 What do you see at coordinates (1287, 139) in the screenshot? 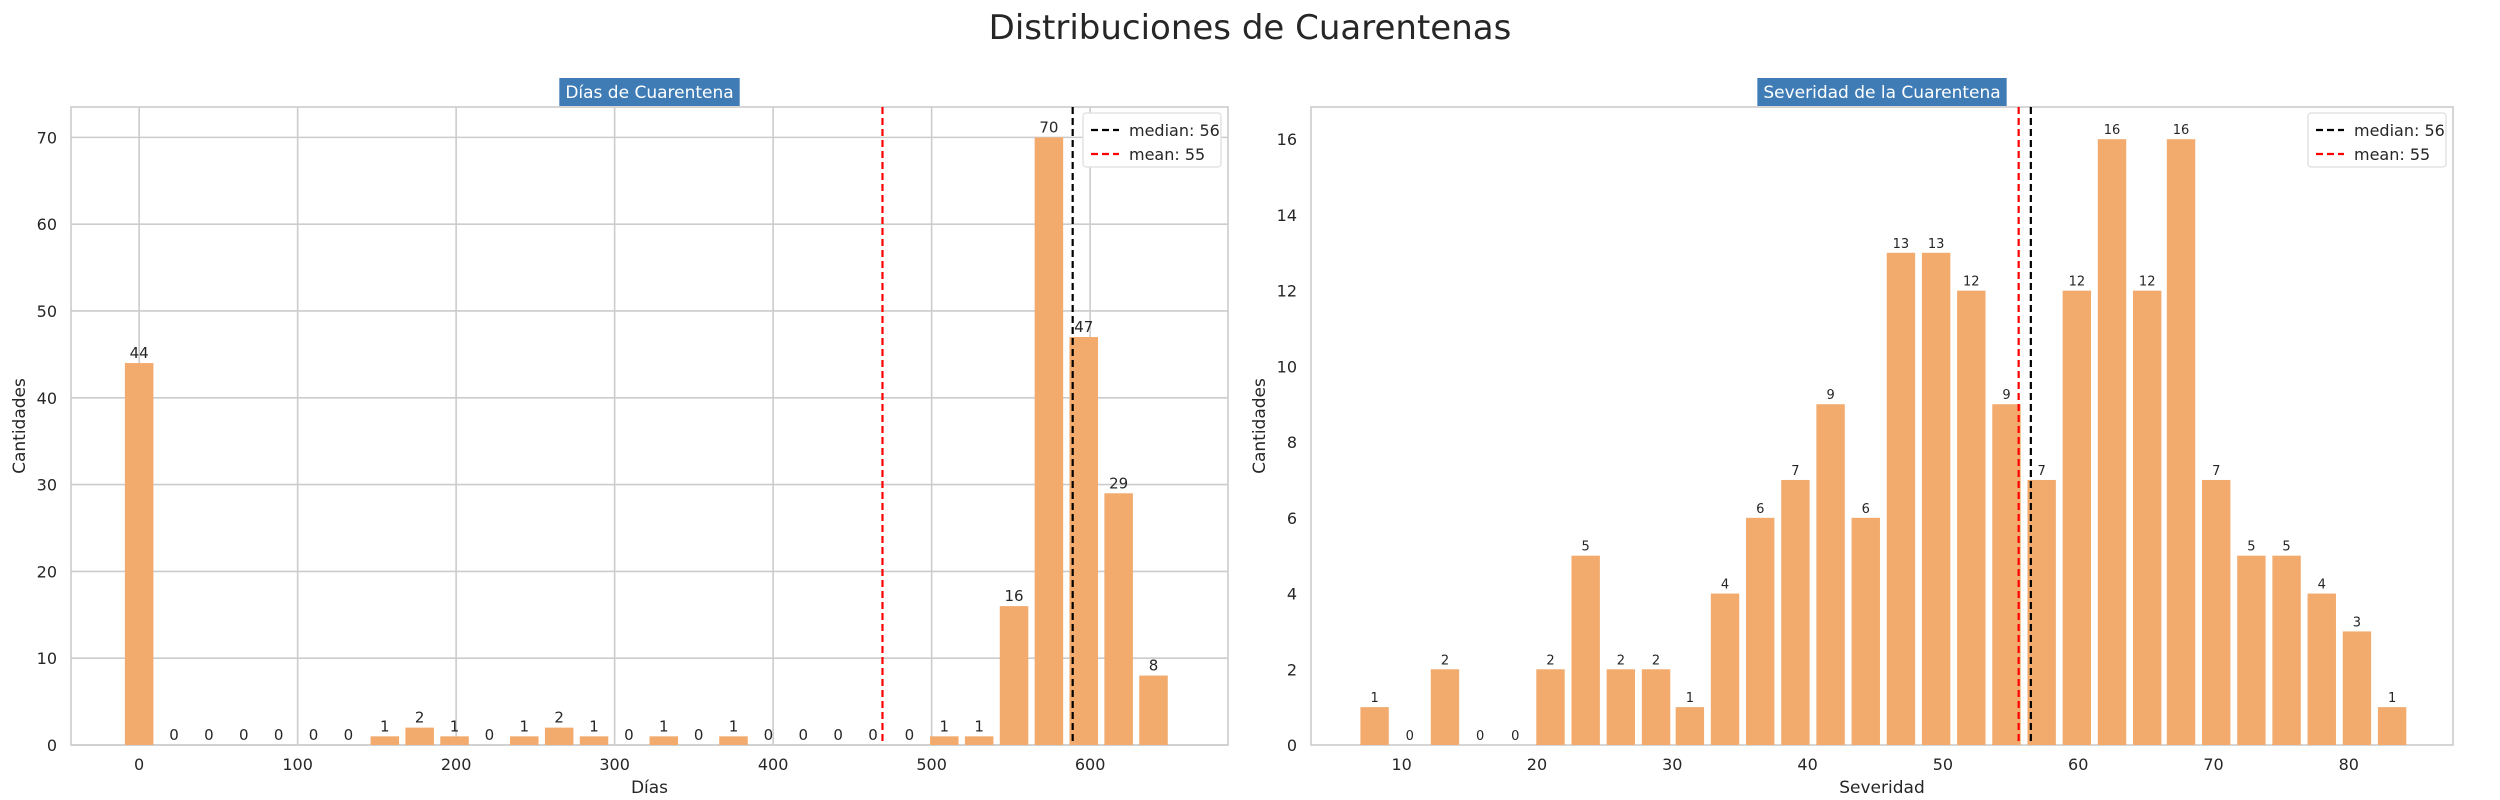
I see `y-tick-label: 16` at bounding box center [1287, 139].